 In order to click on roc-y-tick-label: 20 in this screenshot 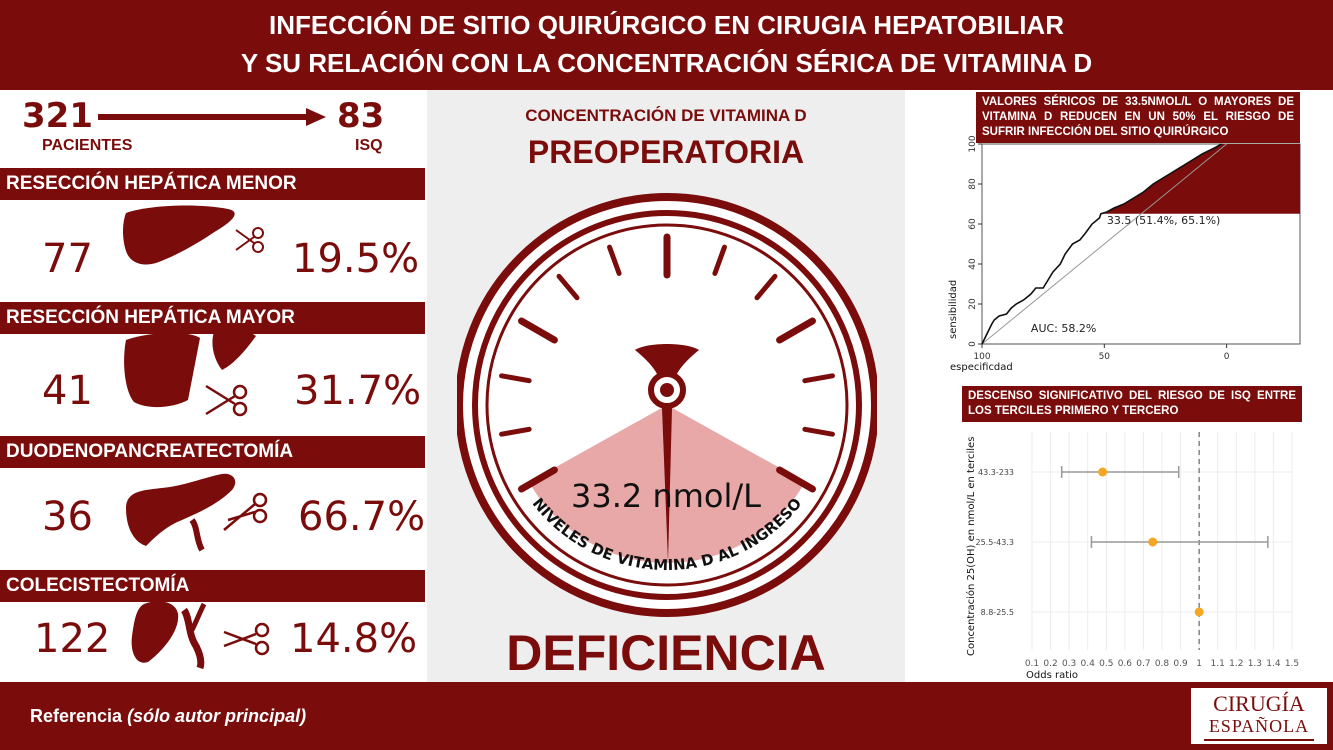, I will do `click(973, 304)`.